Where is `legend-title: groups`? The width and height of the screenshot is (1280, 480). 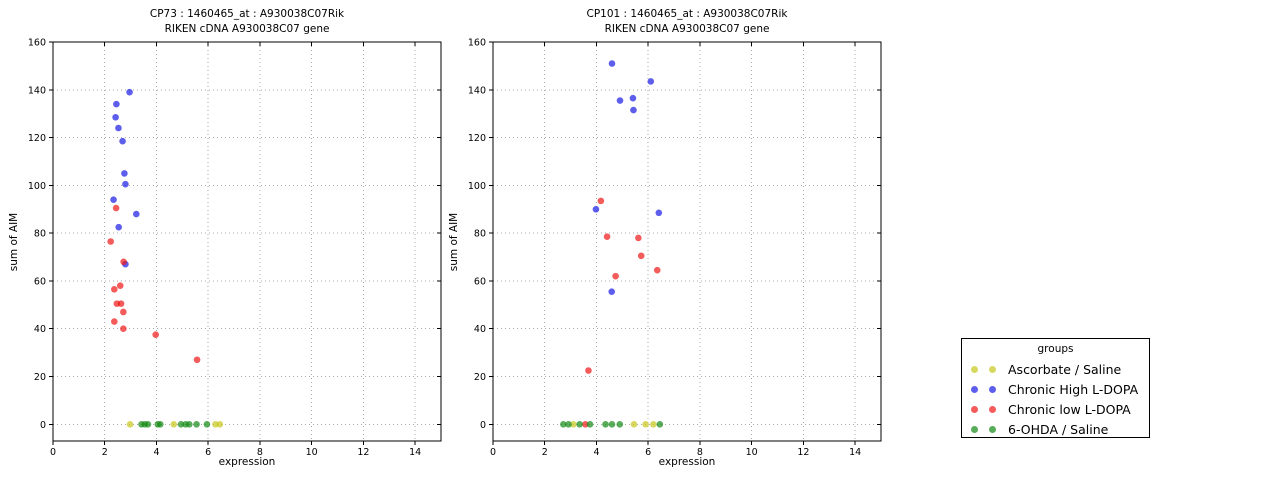
legend-title: groups is located at coordinates (1055, 349).